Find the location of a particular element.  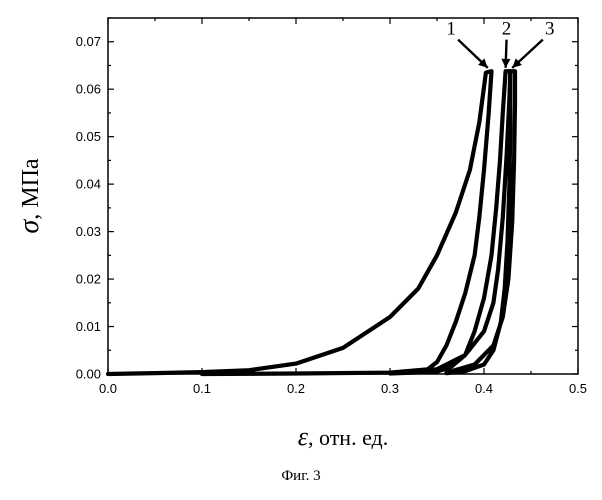

x-tick-label: 0.3 is located at coordinates (390, 388).